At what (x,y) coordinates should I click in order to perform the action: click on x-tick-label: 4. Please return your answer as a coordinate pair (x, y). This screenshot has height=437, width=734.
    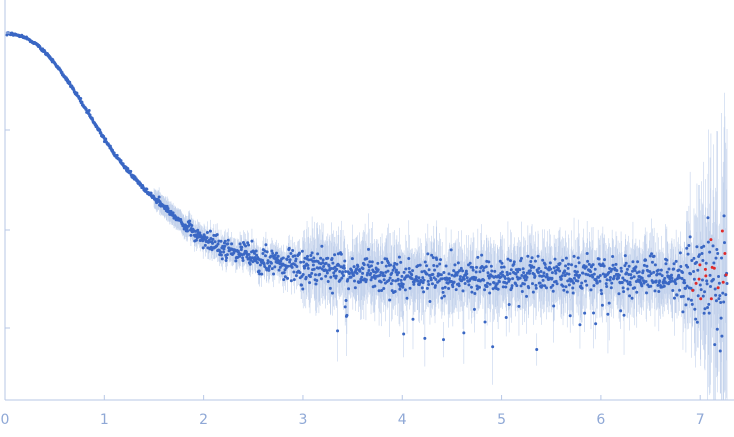
    Looking at the image, I should click on (402, 420).